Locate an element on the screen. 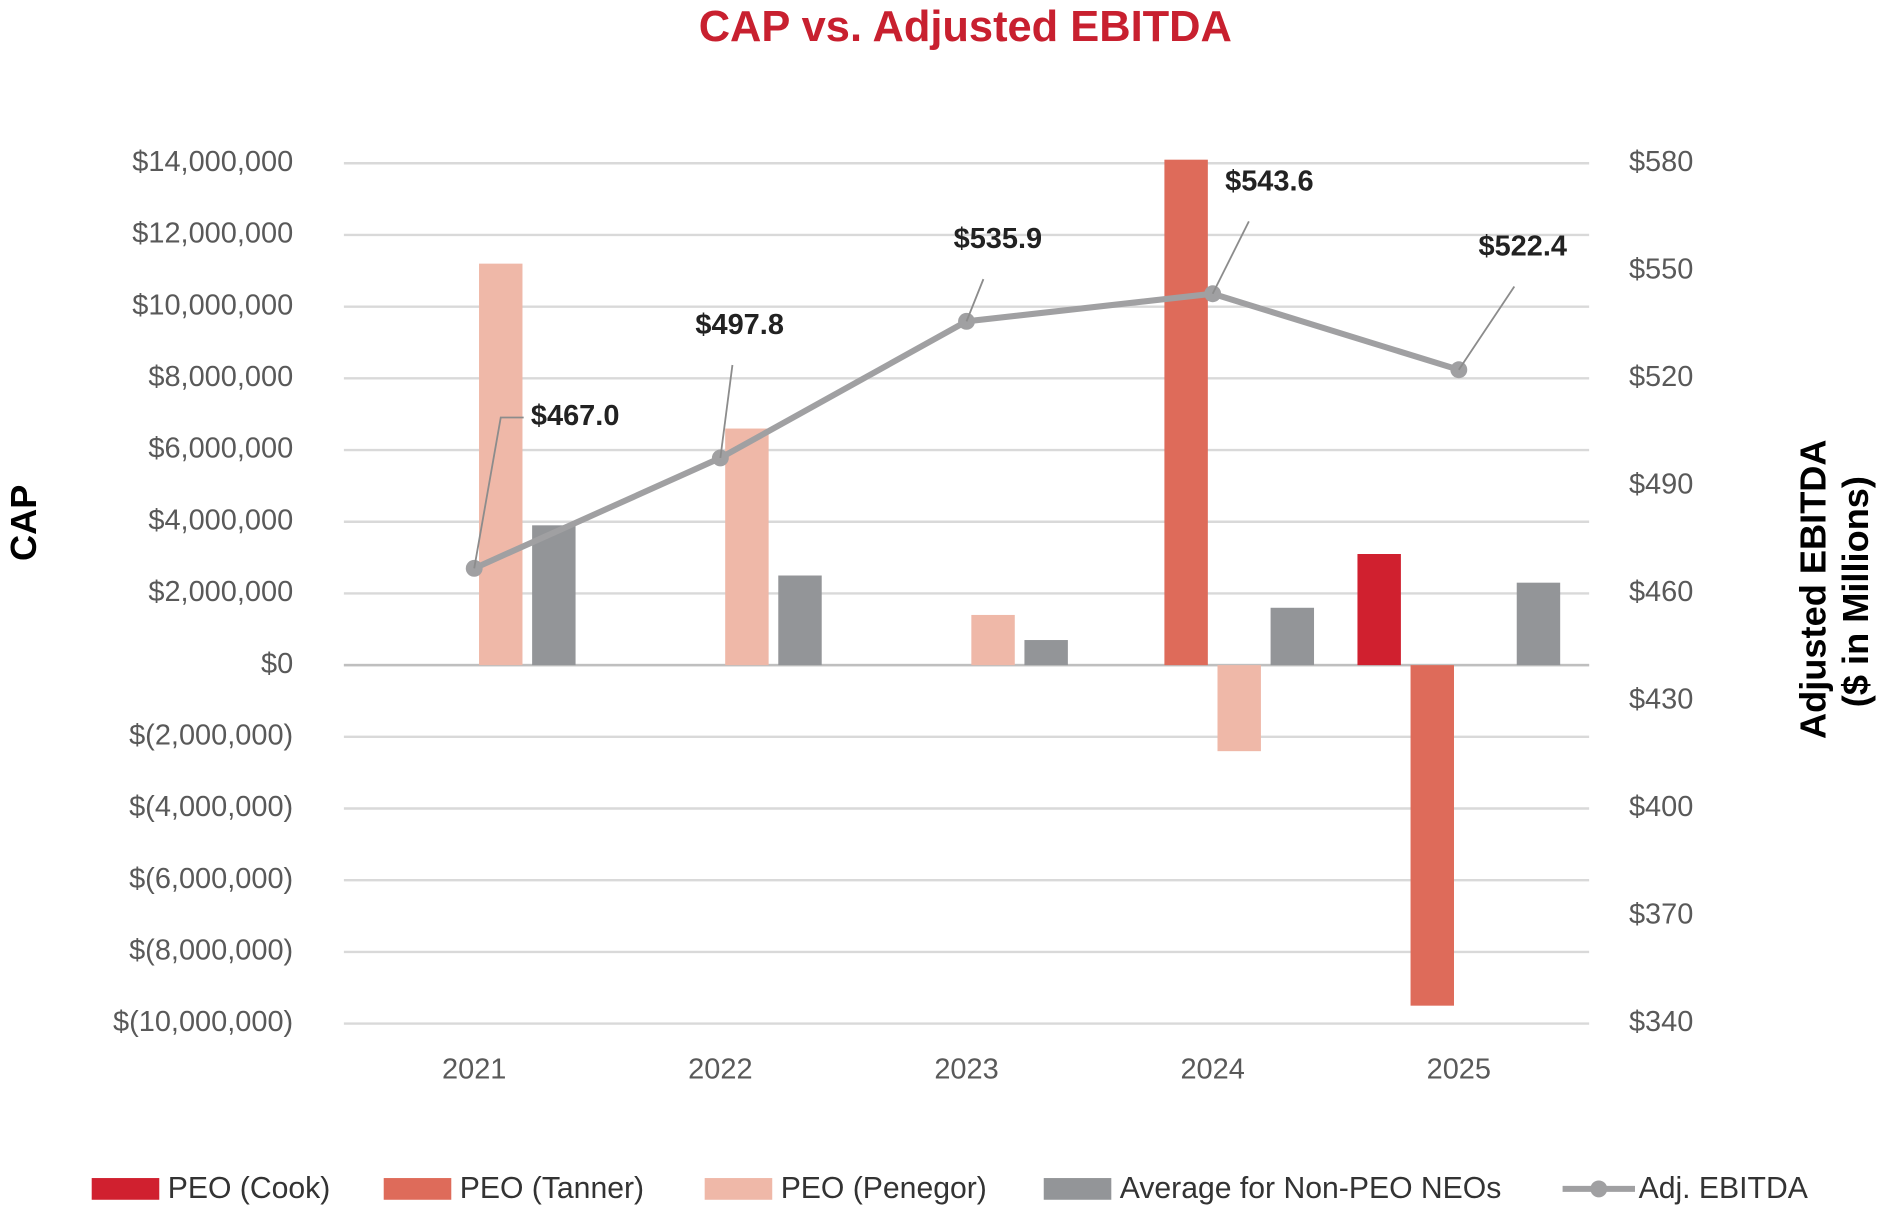  y2-tick-label: $490 is located at coordinates (1661, 485).